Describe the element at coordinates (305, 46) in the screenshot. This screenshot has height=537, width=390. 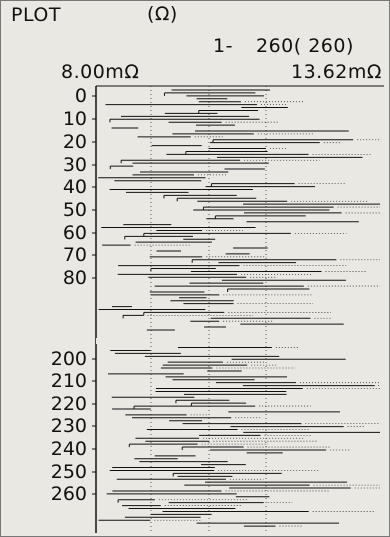
I see `record-count: 260( 260)` at that location.